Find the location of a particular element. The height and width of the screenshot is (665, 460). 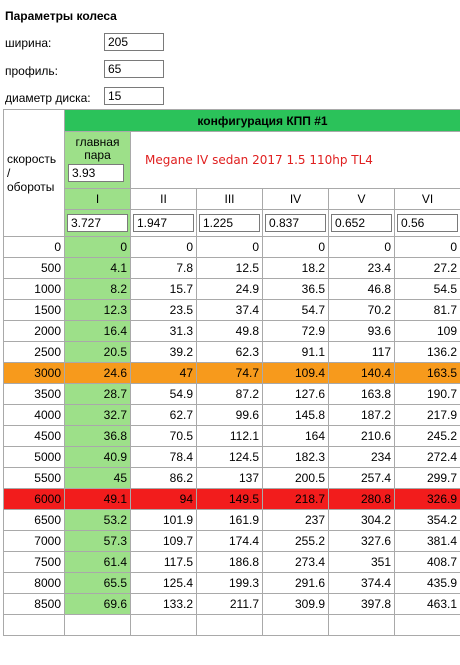

table-row: 5000 40.9 78.4 124.5 182.3 234 272.4 is located at coordinates (231, 457).